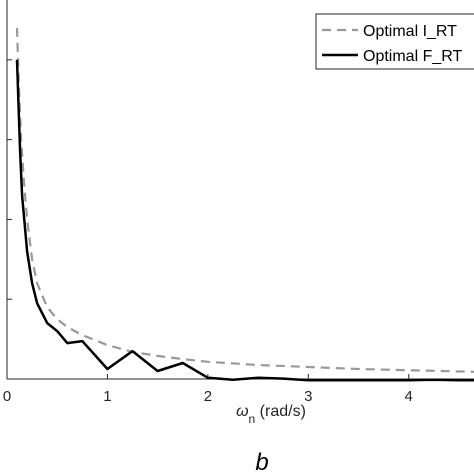 This screenshot has height=474, width=474. I want to click on legend-box, so click(394, 41).